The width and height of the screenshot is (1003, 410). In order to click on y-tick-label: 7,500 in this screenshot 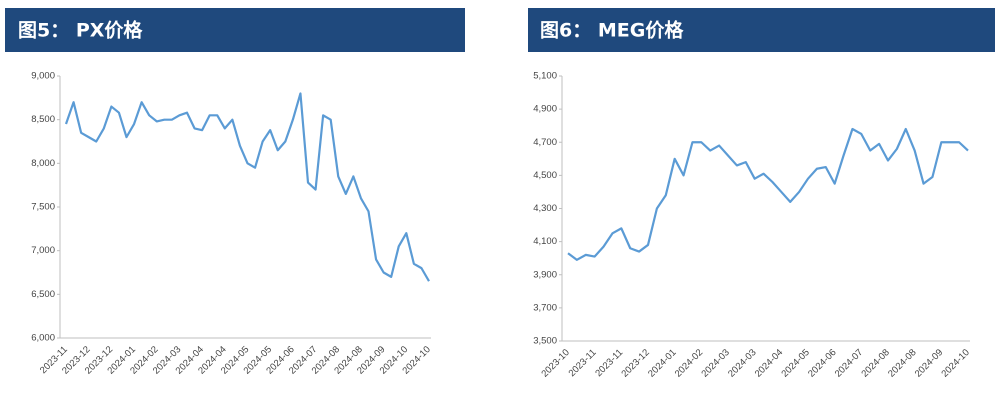, I will do `click(43, 207)`.